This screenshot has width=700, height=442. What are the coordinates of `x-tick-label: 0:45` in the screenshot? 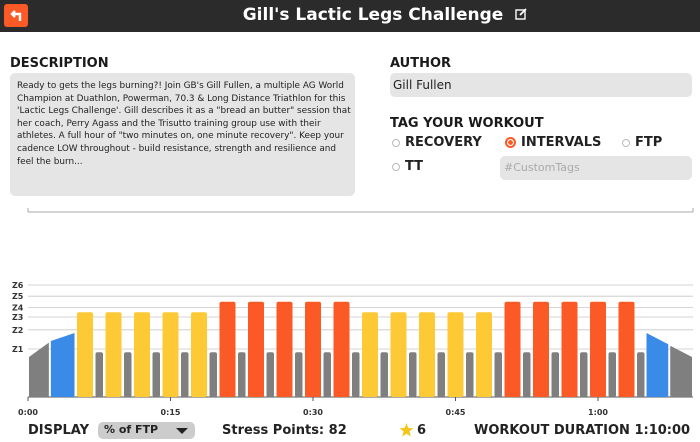 It's located at (456, 412).